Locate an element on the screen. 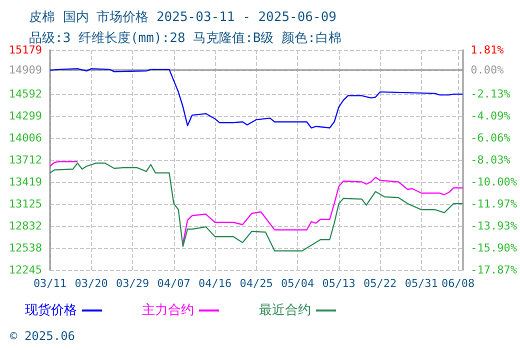 The width and height of the screenshot is (520, 350). x-tick-label: 06/08 is located at coordinates (458, 283).